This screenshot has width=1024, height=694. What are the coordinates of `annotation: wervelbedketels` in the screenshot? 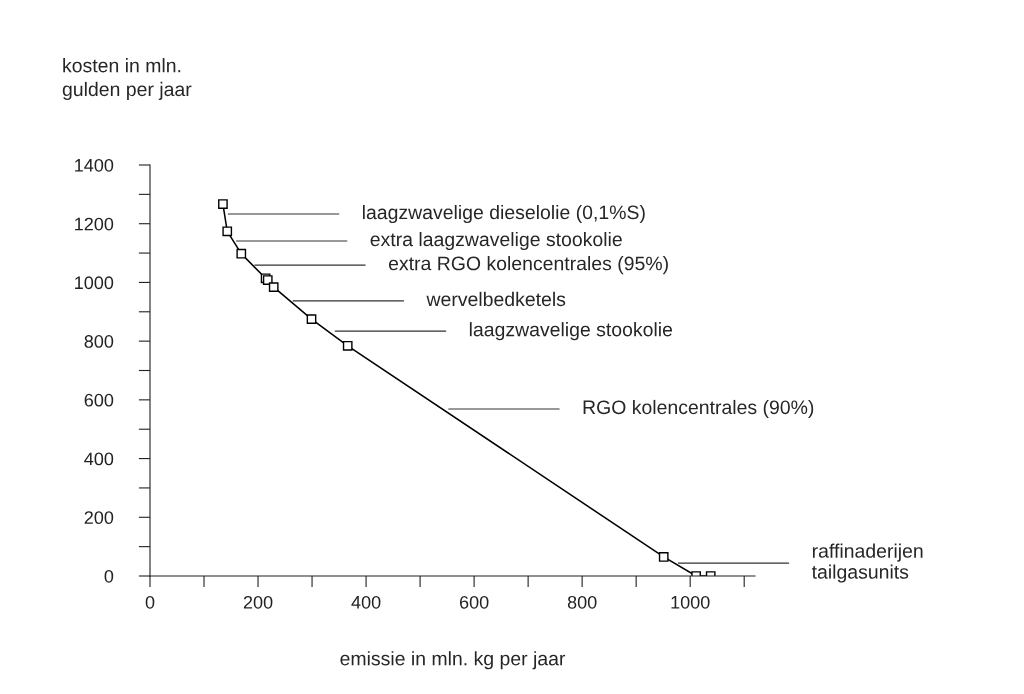 It's located at (496, 299).